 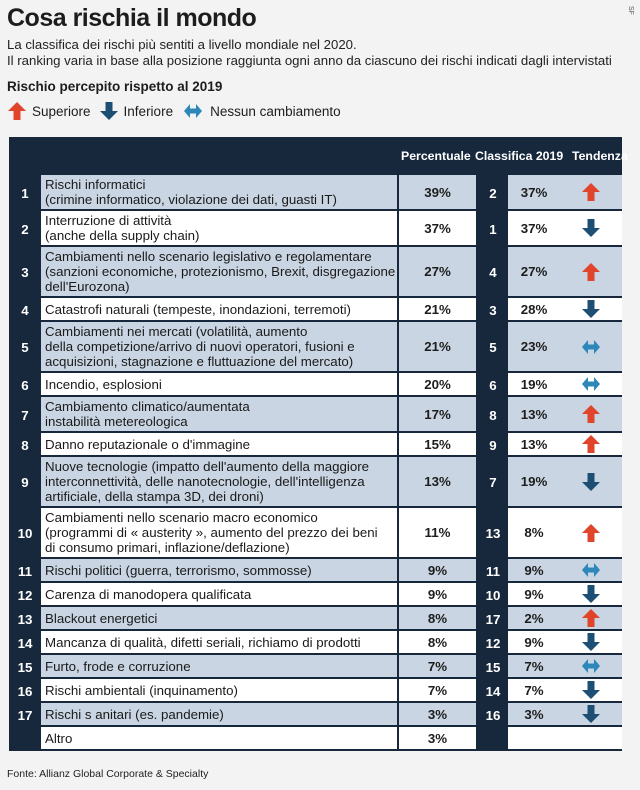 I want to click on percent-cell: 37%, so click(x=437, y=229).